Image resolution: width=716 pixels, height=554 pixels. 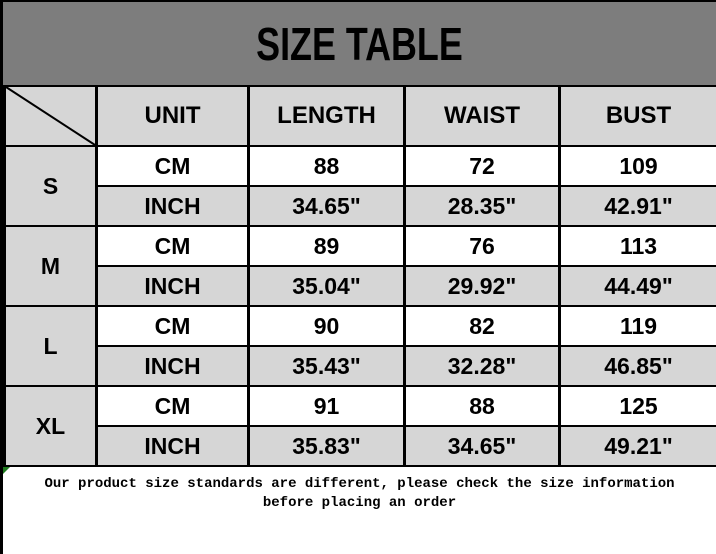 What do you see at coordinates (359, 503) in the screenshot?
I see `footer-note-line2: before placing an order` at bounding box center [359, 503].